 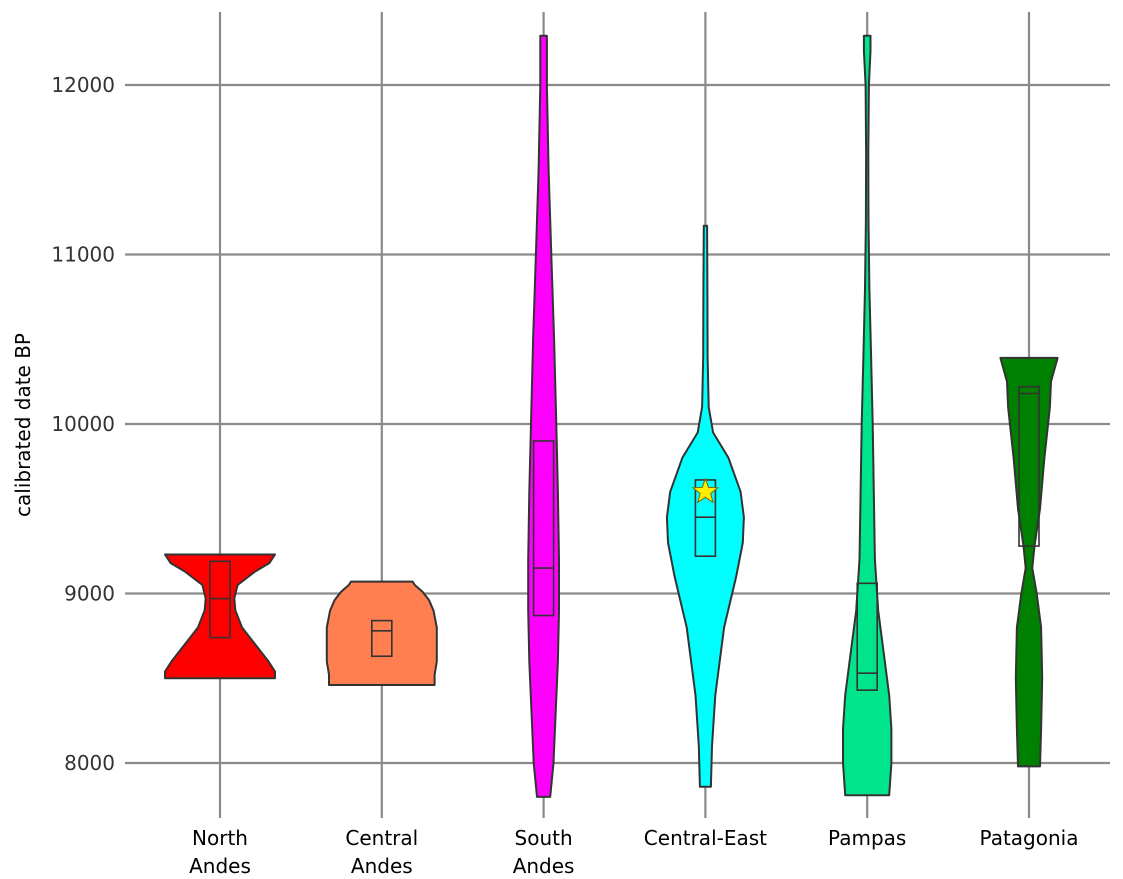 What do you see at coordinates (705, 490) in the screenshot?
I see `star-marker` at bounding box center [705, 490].